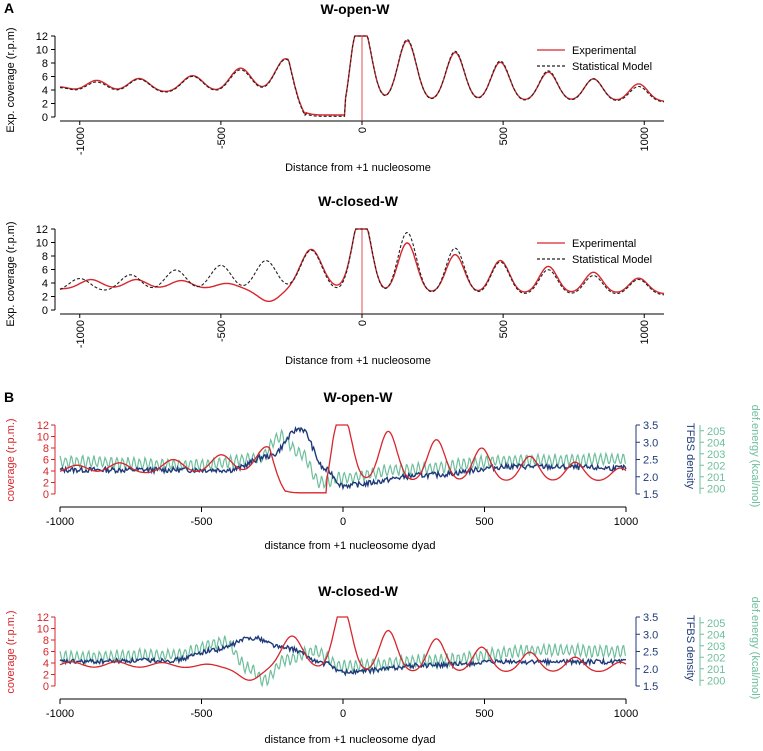 This screenshot has width=763, height=751. I want to click on chart-title: W-open-W, so click(359, 397).